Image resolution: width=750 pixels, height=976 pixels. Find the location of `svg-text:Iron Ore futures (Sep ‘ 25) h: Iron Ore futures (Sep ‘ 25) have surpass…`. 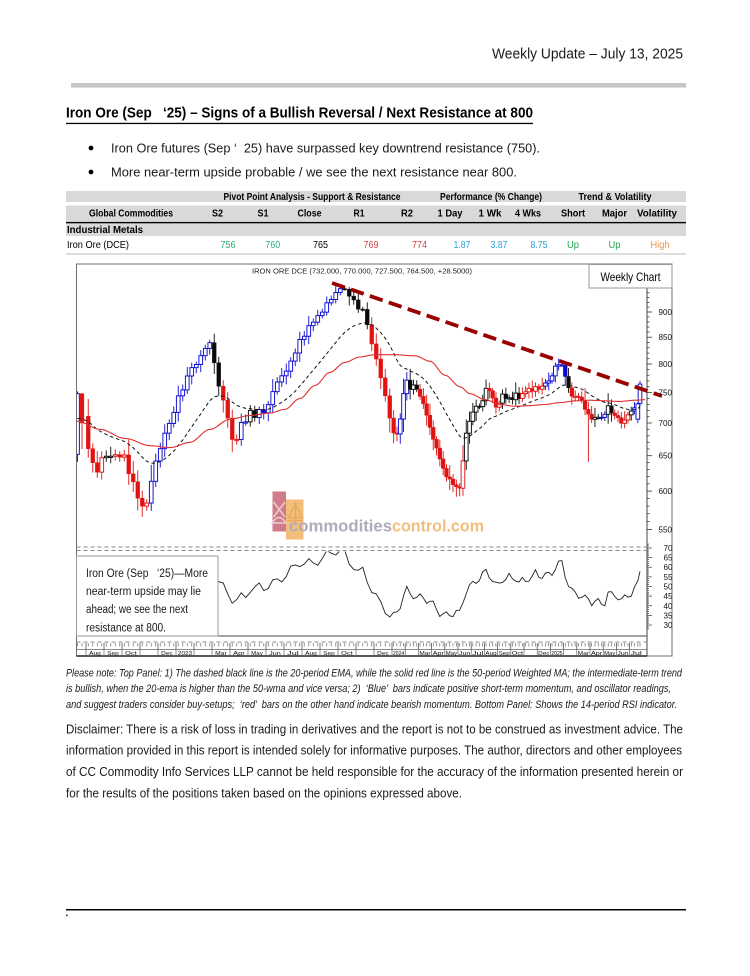

svg-text:Iron Ore futures (Sep ‘ 25) h: Iron Ore futures (Sep ‘ 25) have surpass… is located at coordinates (325, 147).